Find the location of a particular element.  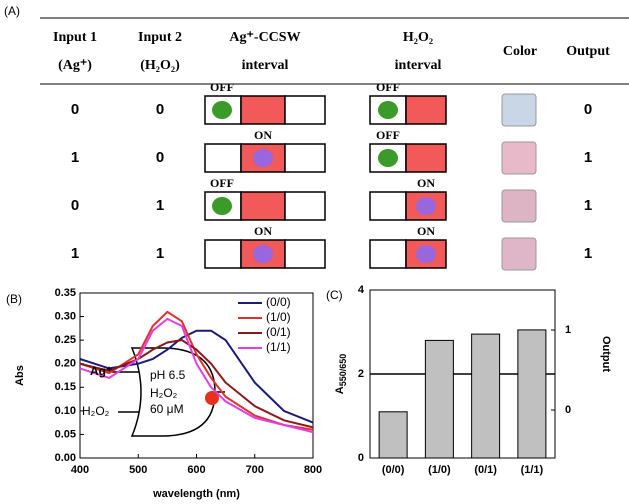

column-header: Input 1 is located at coordinates (75, 37).